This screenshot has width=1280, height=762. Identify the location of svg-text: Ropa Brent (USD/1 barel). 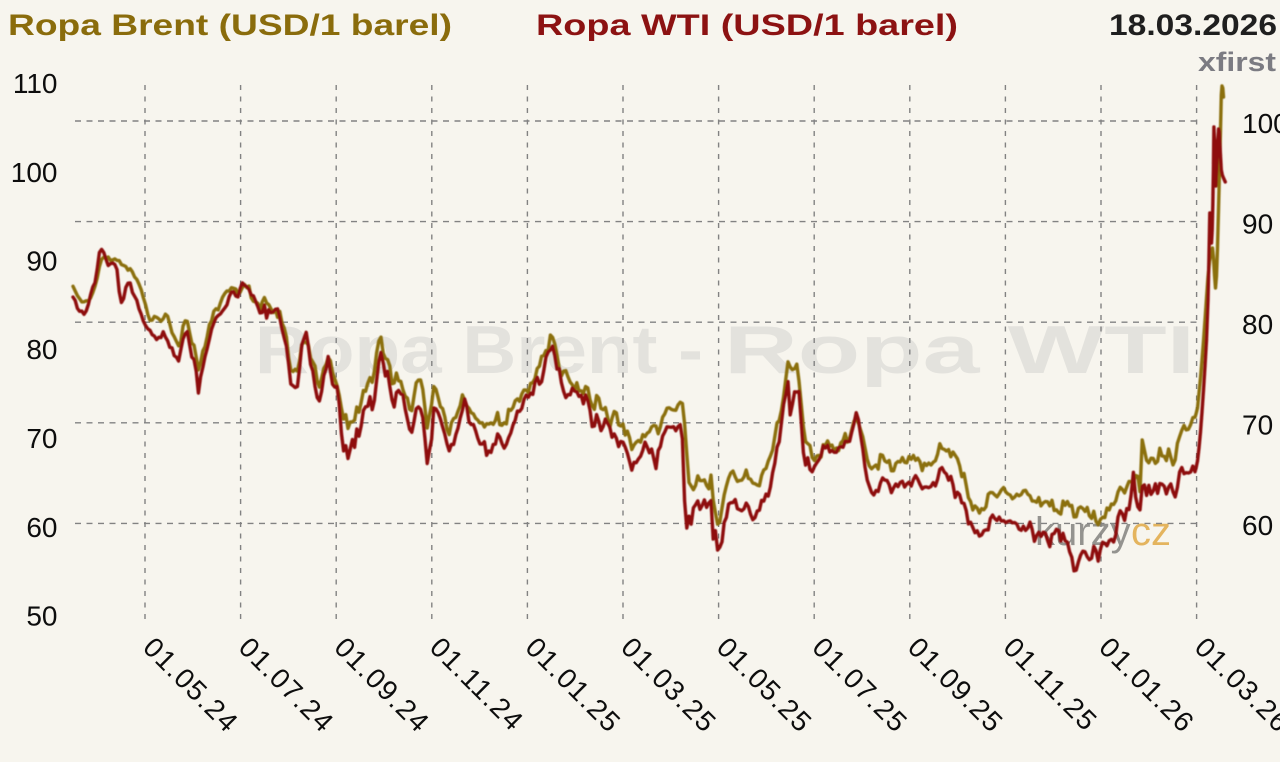
(230, 25).